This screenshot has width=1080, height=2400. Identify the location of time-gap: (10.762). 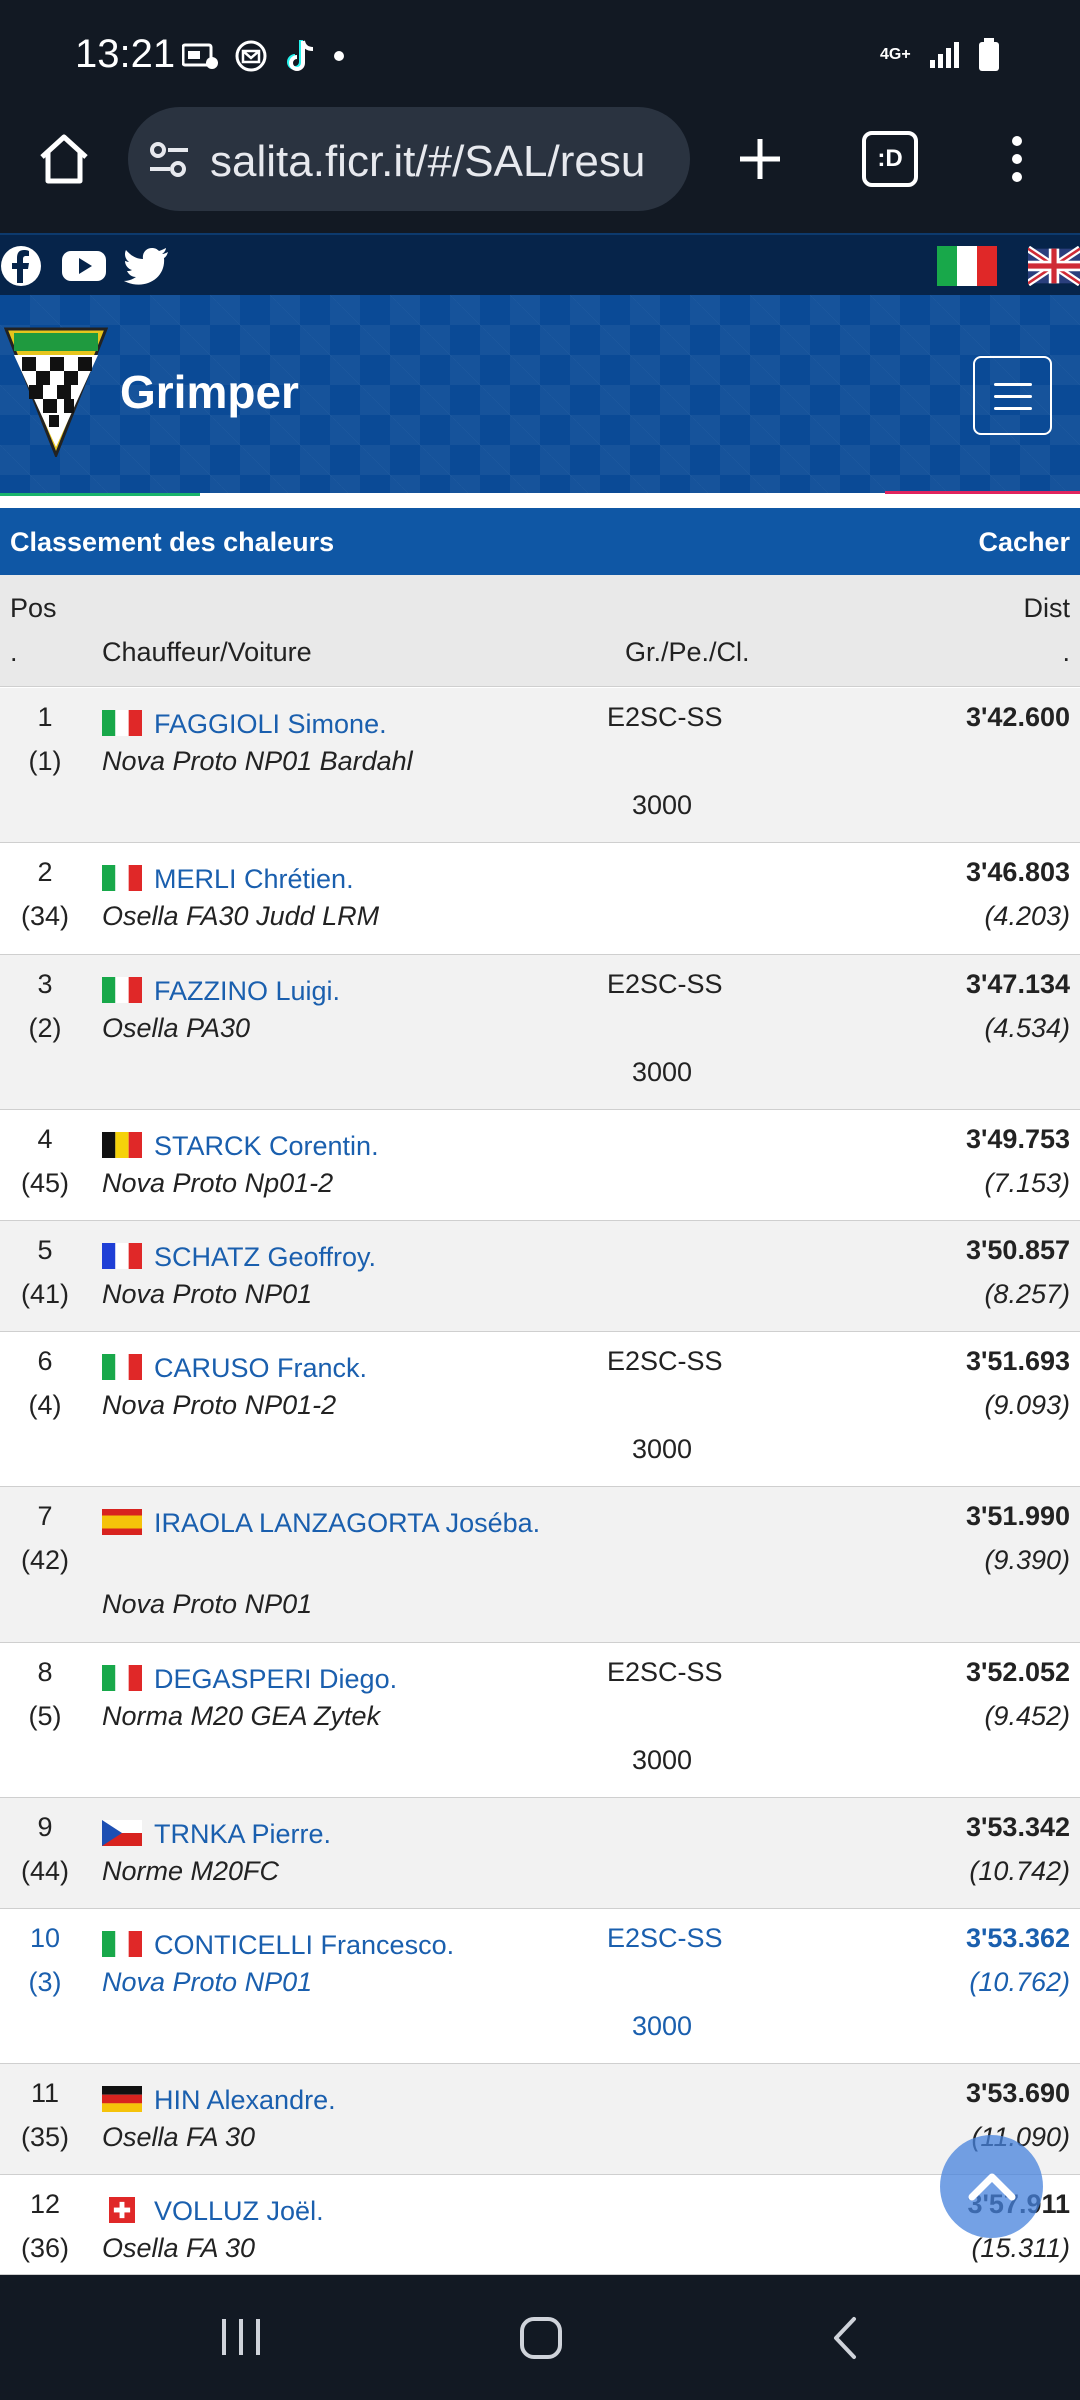
(1019, 1982).